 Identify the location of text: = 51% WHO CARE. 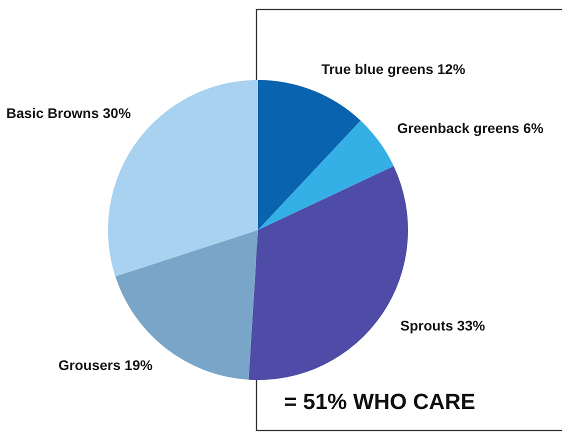
(380, 401).